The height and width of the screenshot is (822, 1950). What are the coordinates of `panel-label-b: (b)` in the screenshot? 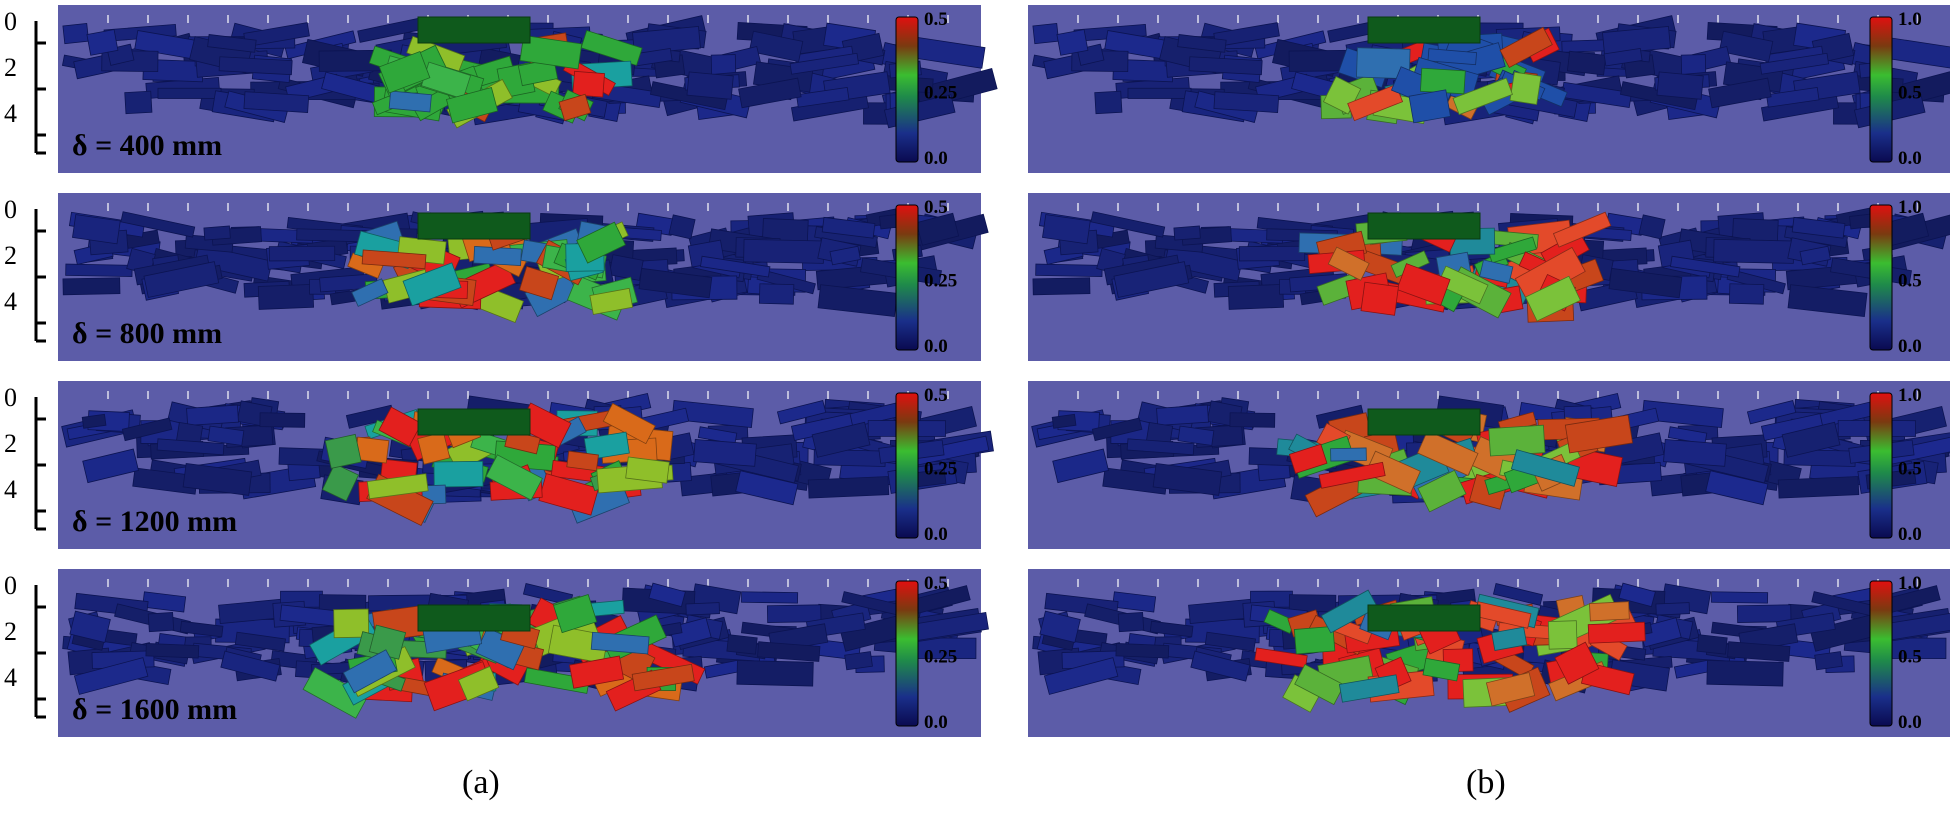 It's located at (1486, 782).